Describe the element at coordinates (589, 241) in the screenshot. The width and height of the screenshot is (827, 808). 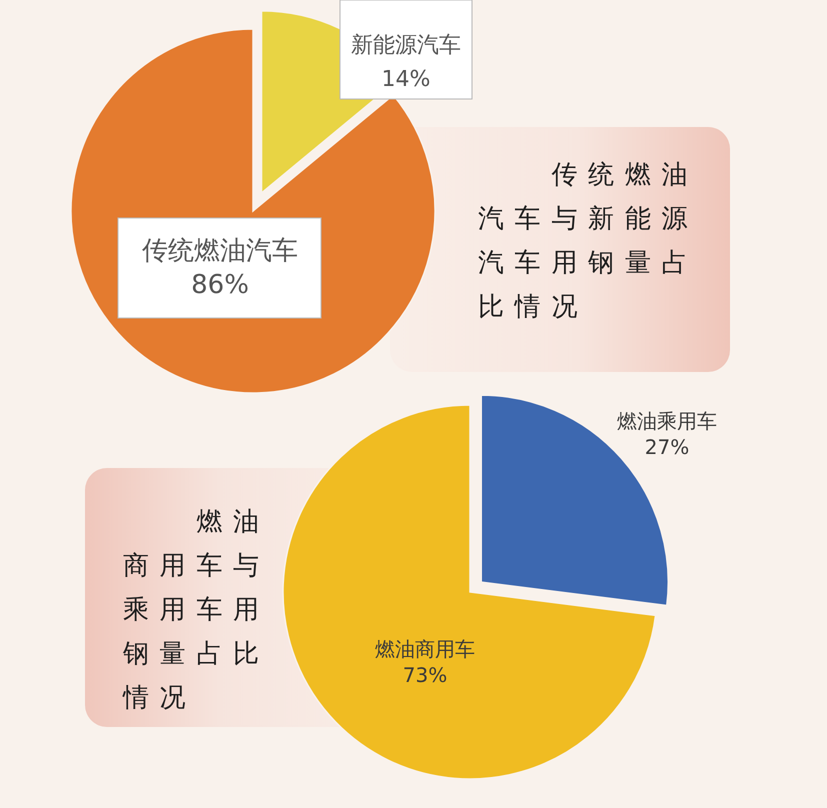
I see `text: 传统燃油汽车与新能源汽车用钢量占比情况` at that location.